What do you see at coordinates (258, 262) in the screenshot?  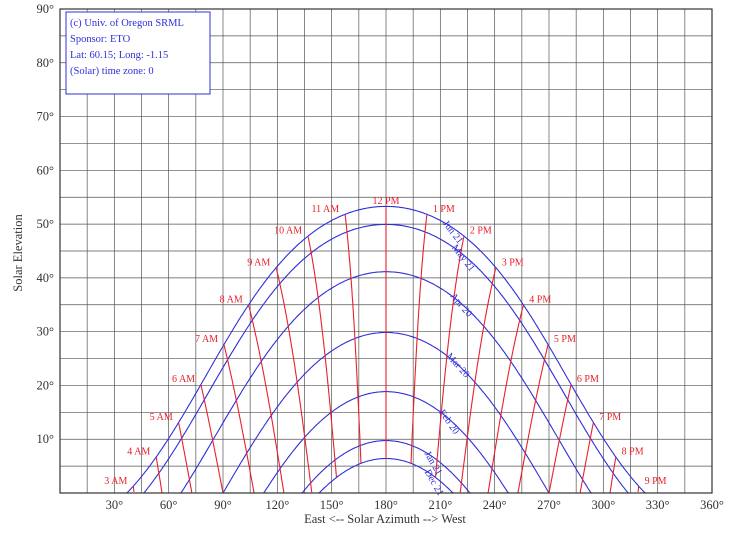 I see `hour-line-label: 9 AM` at bounding box center [258, 262].